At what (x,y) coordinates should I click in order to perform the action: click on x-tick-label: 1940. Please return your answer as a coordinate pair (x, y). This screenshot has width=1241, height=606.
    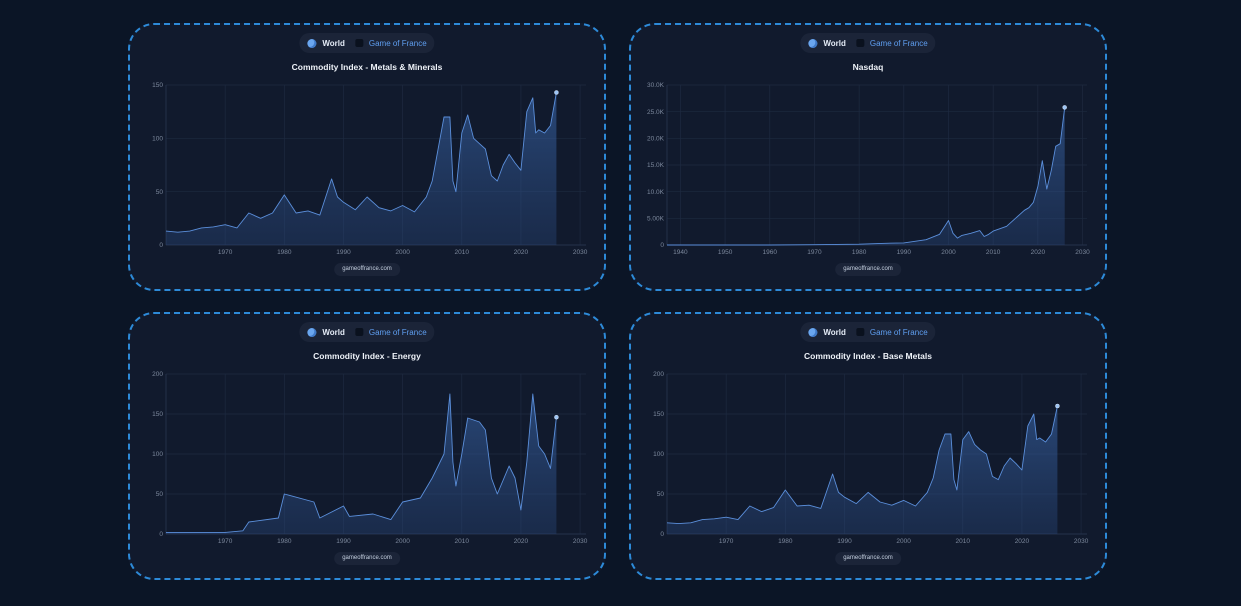
    Looking at the image, I should click on (680, 252).